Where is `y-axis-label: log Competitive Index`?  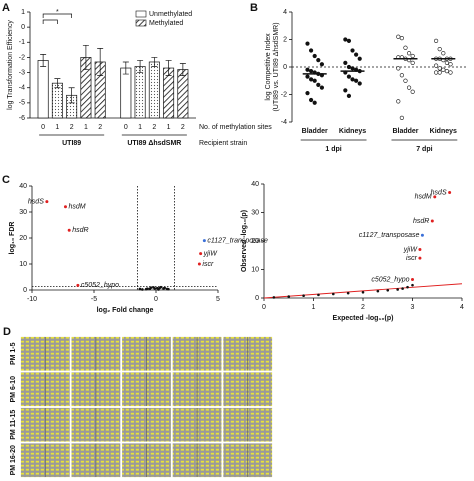
y-axis-label: log Competitive Index is located at coordinates (268, 67).